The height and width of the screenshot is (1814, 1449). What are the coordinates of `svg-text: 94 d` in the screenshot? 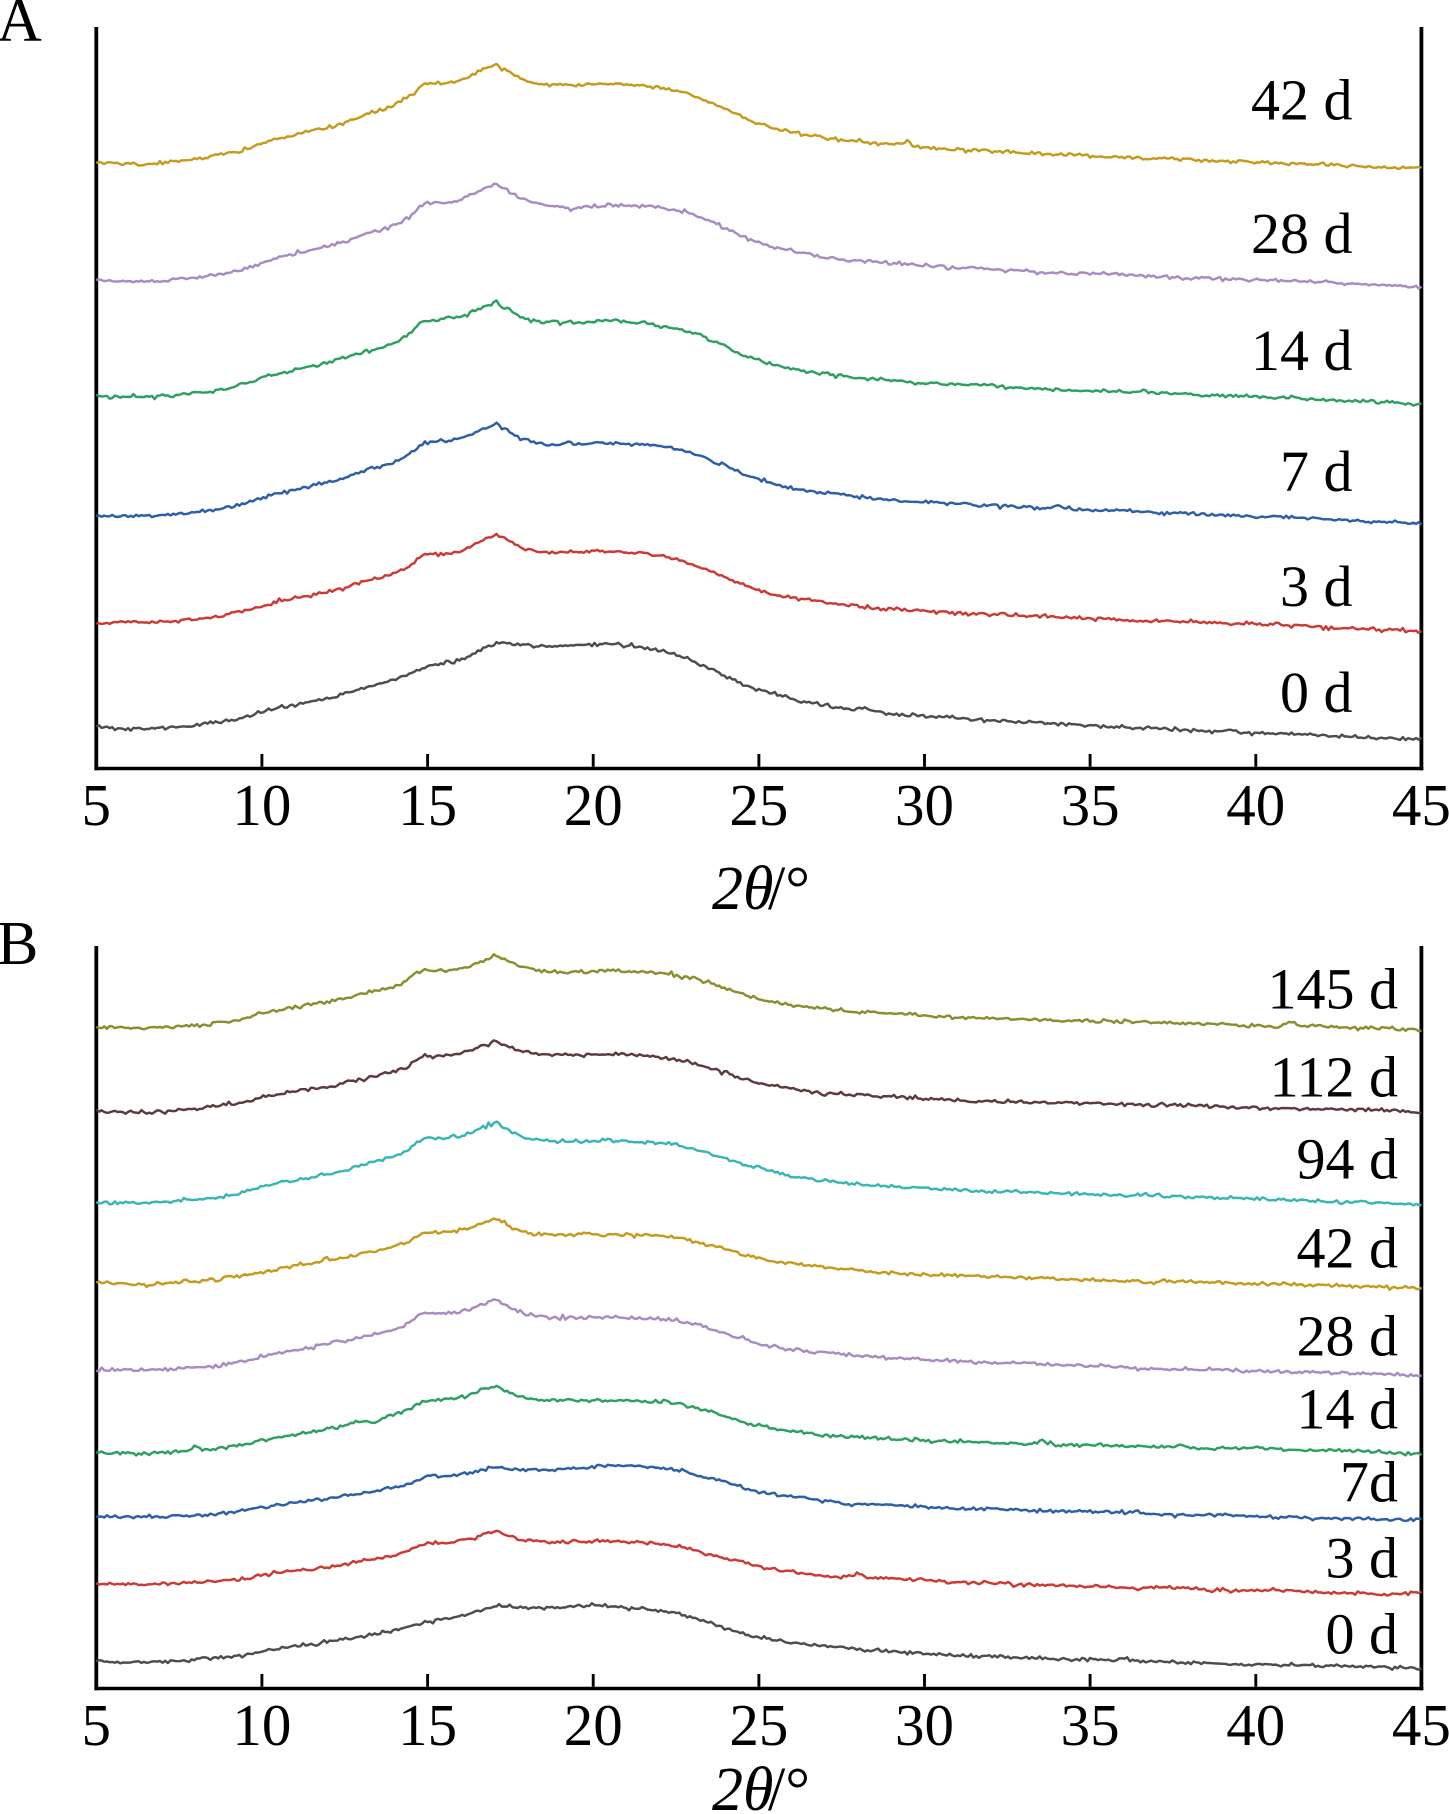 It's located at (1348, 1159).